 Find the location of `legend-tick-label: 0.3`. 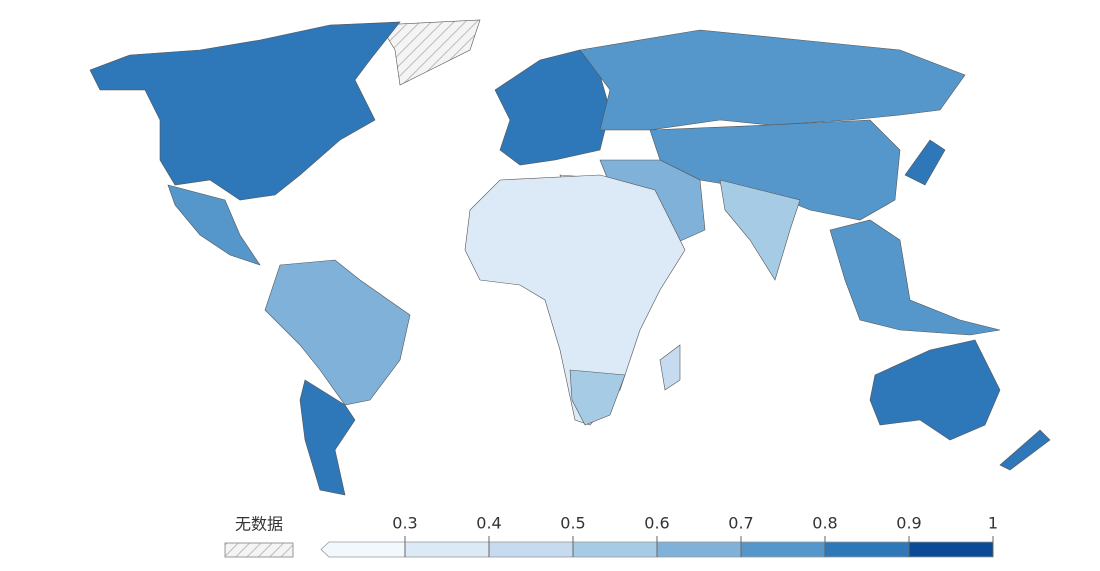

legend-tick-label: 0.3 is located at coordinates (404, 523).